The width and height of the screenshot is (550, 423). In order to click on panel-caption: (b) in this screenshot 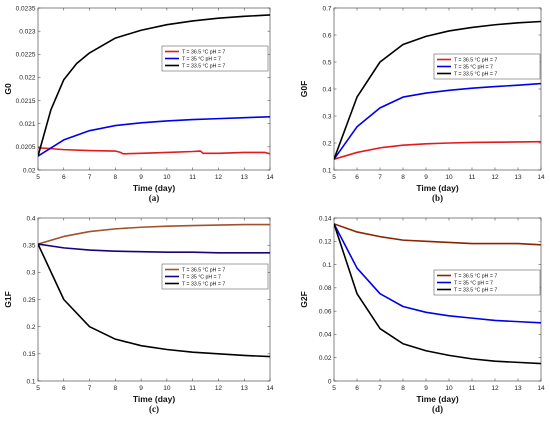, I will do `click(437, 198)`.